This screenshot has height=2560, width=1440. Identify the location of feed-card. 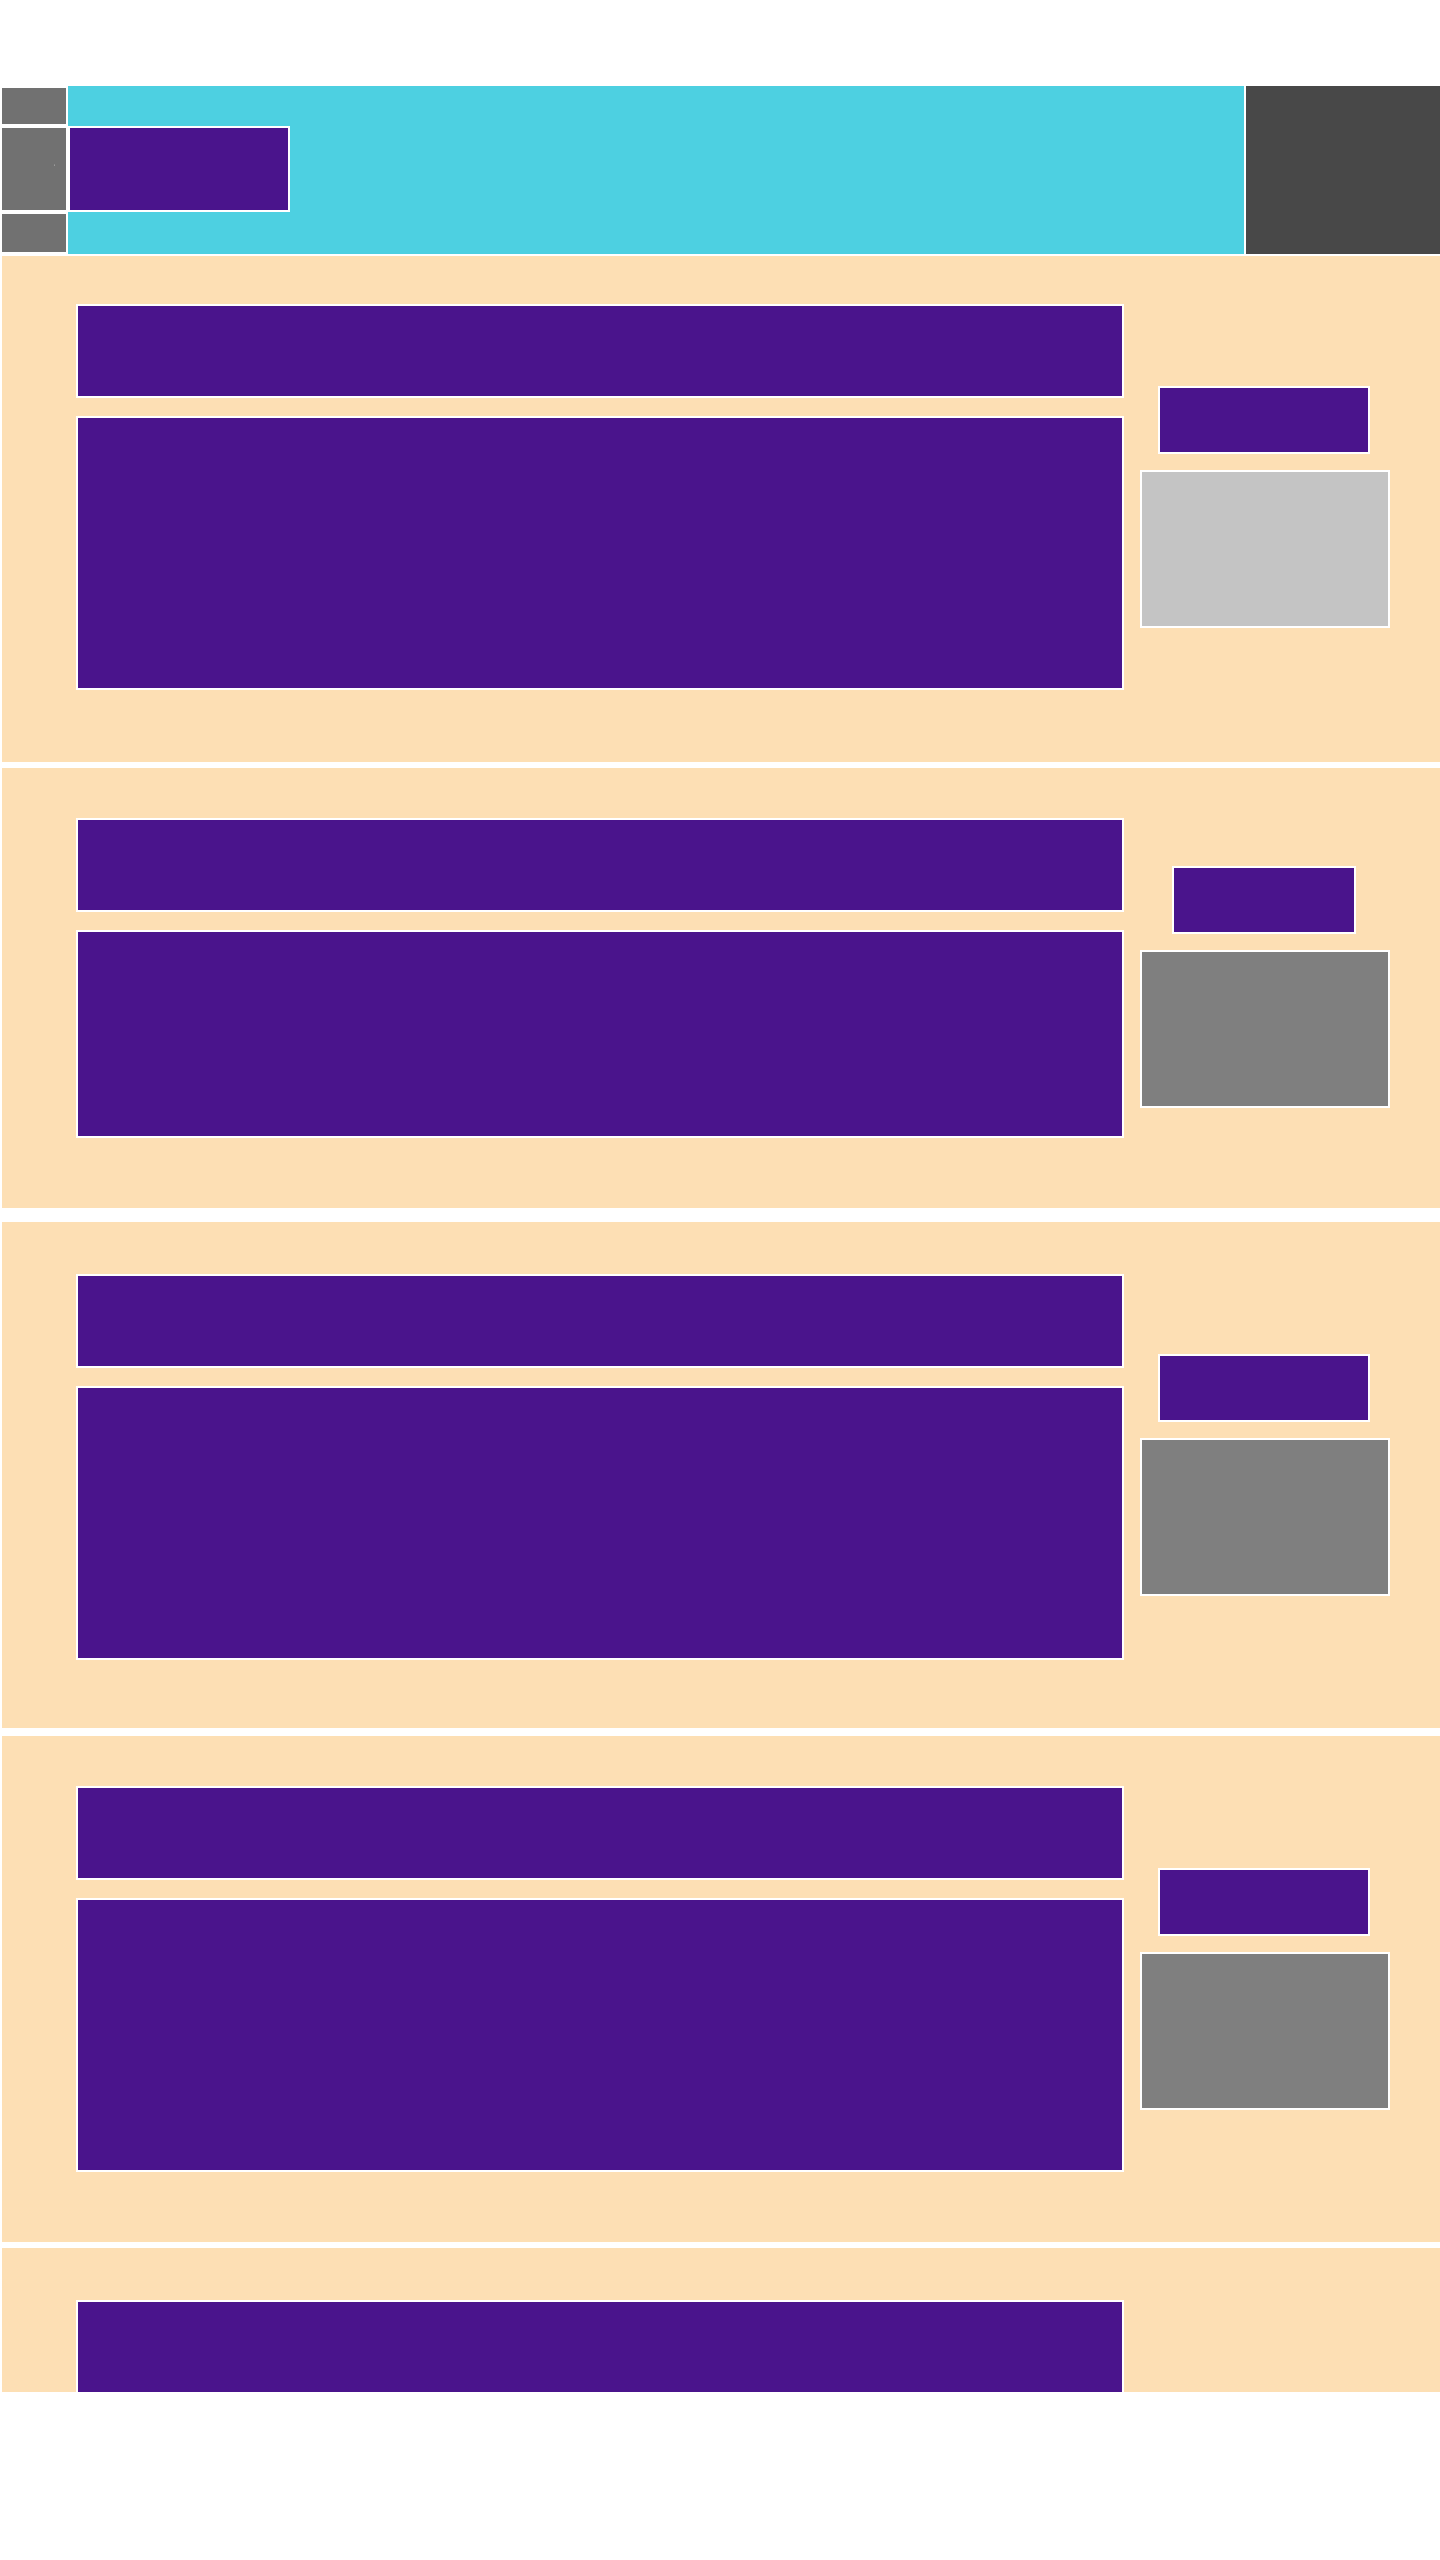
(721, 2320).